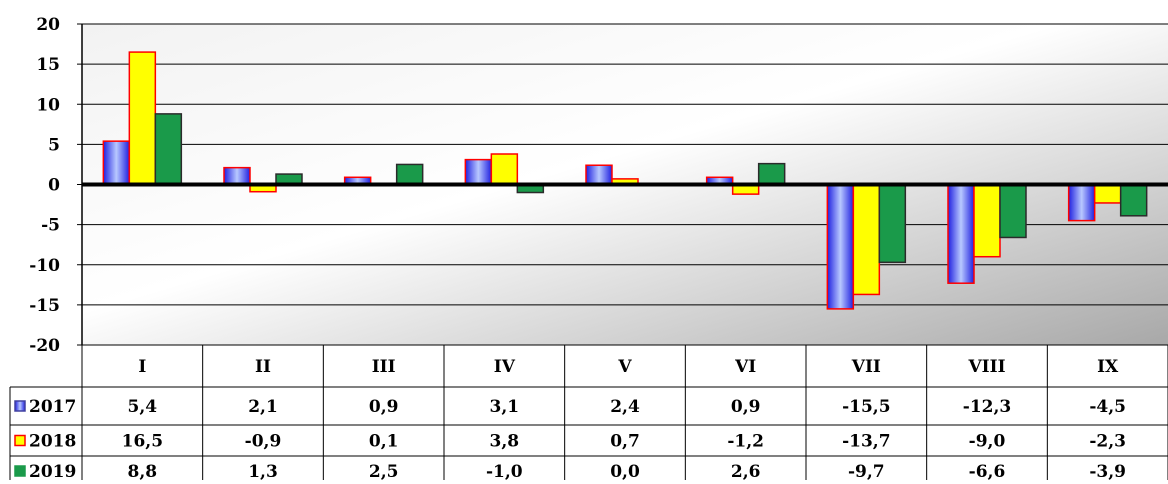  What do you see at coordinates (1134, 200) in the screenshot?
I see `bar-2019-IX` at bounding box center [1134, 200].